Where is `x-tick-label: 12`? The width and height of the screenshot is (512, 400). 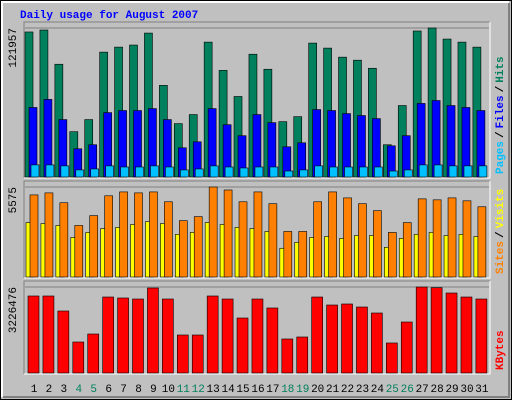
x-tick-label: 12 is located at coordinates (198, 390).